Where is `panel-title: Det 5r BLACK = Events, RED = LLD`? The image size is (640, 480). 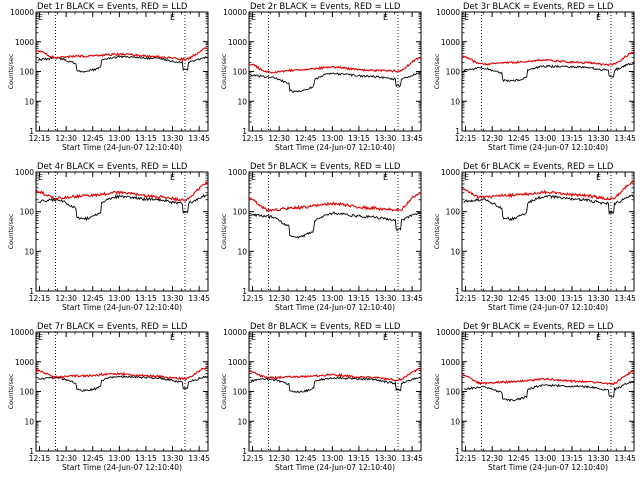 panel-title: Det 5r BLACK = Events, RED = LLD is located at coordinates (325, 167).